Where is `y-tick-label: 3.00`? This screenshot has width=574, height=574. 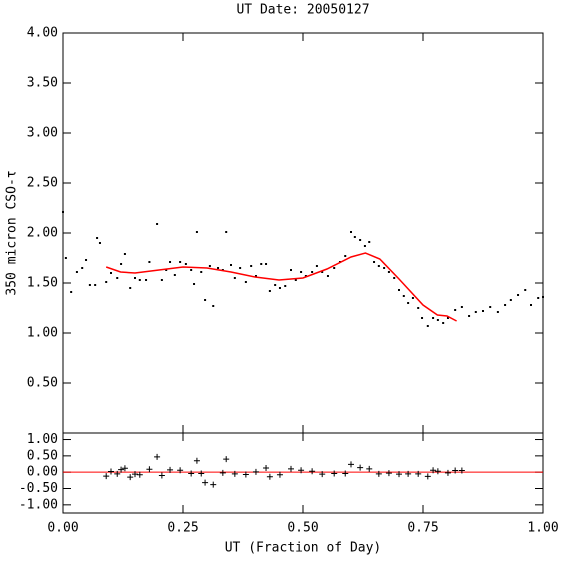 y-tick-label: 3.00 is located at coordinates (42, 133).